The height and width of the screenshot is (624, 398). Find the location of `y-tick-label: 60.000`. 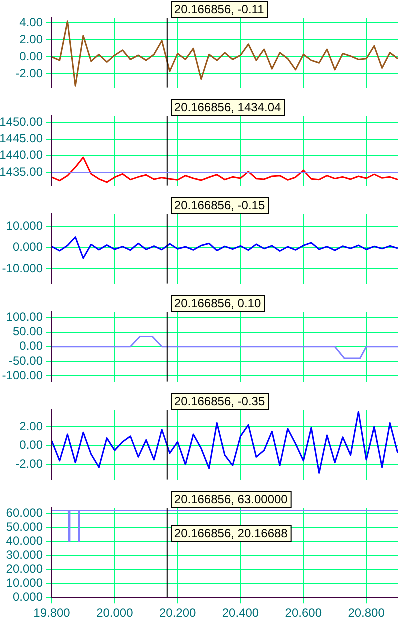

y-tick-label: 60.000 is located at coordinates (25, 513).